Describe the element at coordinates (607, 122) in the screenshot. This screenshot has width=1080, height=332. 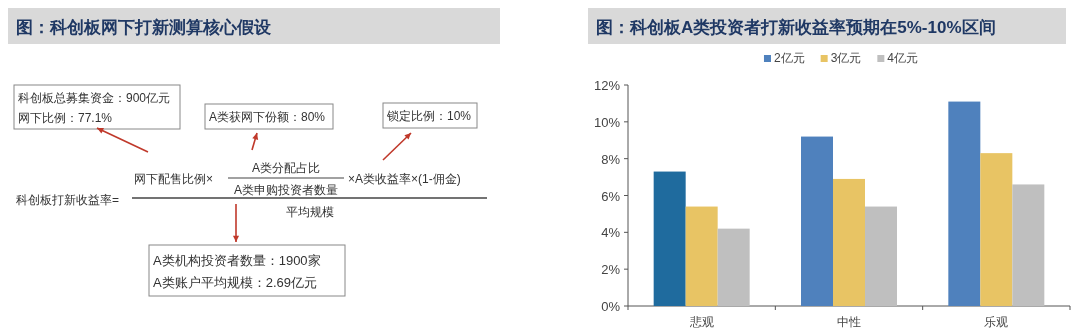
I see `y-tick-label: 10%` at that location.